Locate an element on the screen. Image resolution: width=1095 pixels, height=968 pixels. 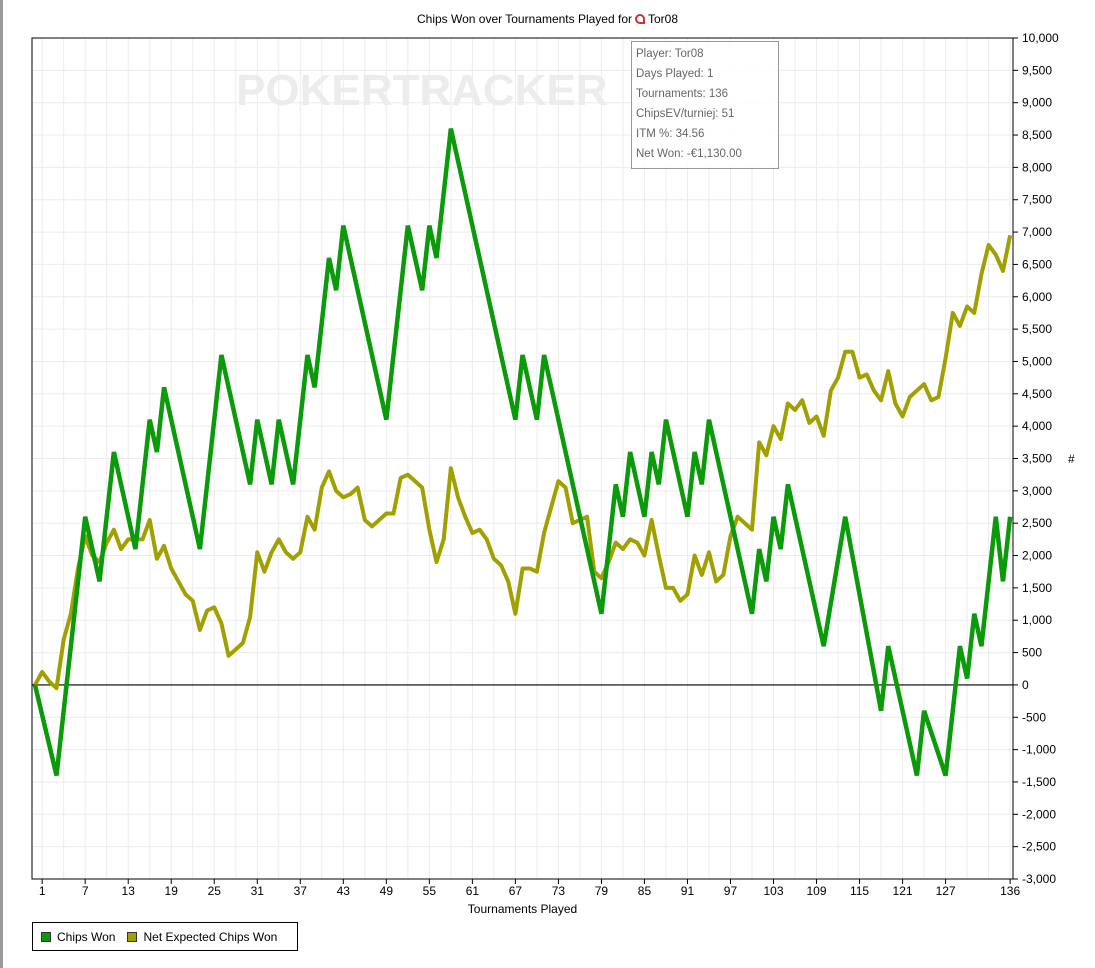
legend-label: Net Expected Chips Won is located at coordinates (210, 936).